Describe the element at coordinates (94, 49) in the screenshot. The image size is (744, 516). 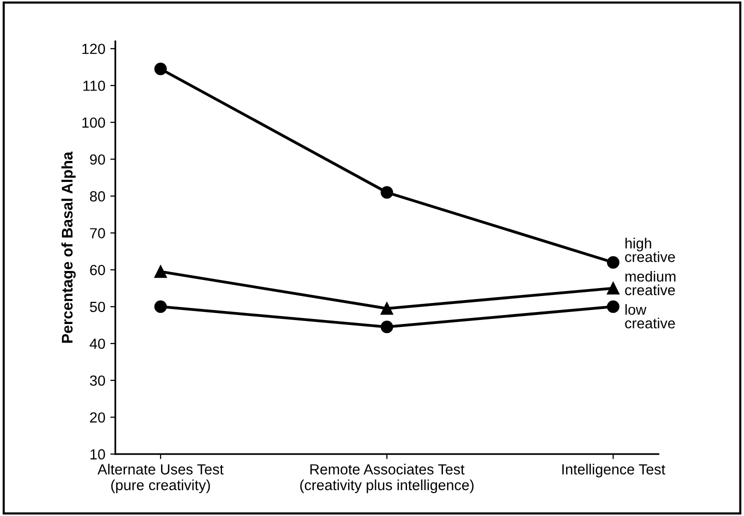
I see `y-tick-label: 120` at that location.